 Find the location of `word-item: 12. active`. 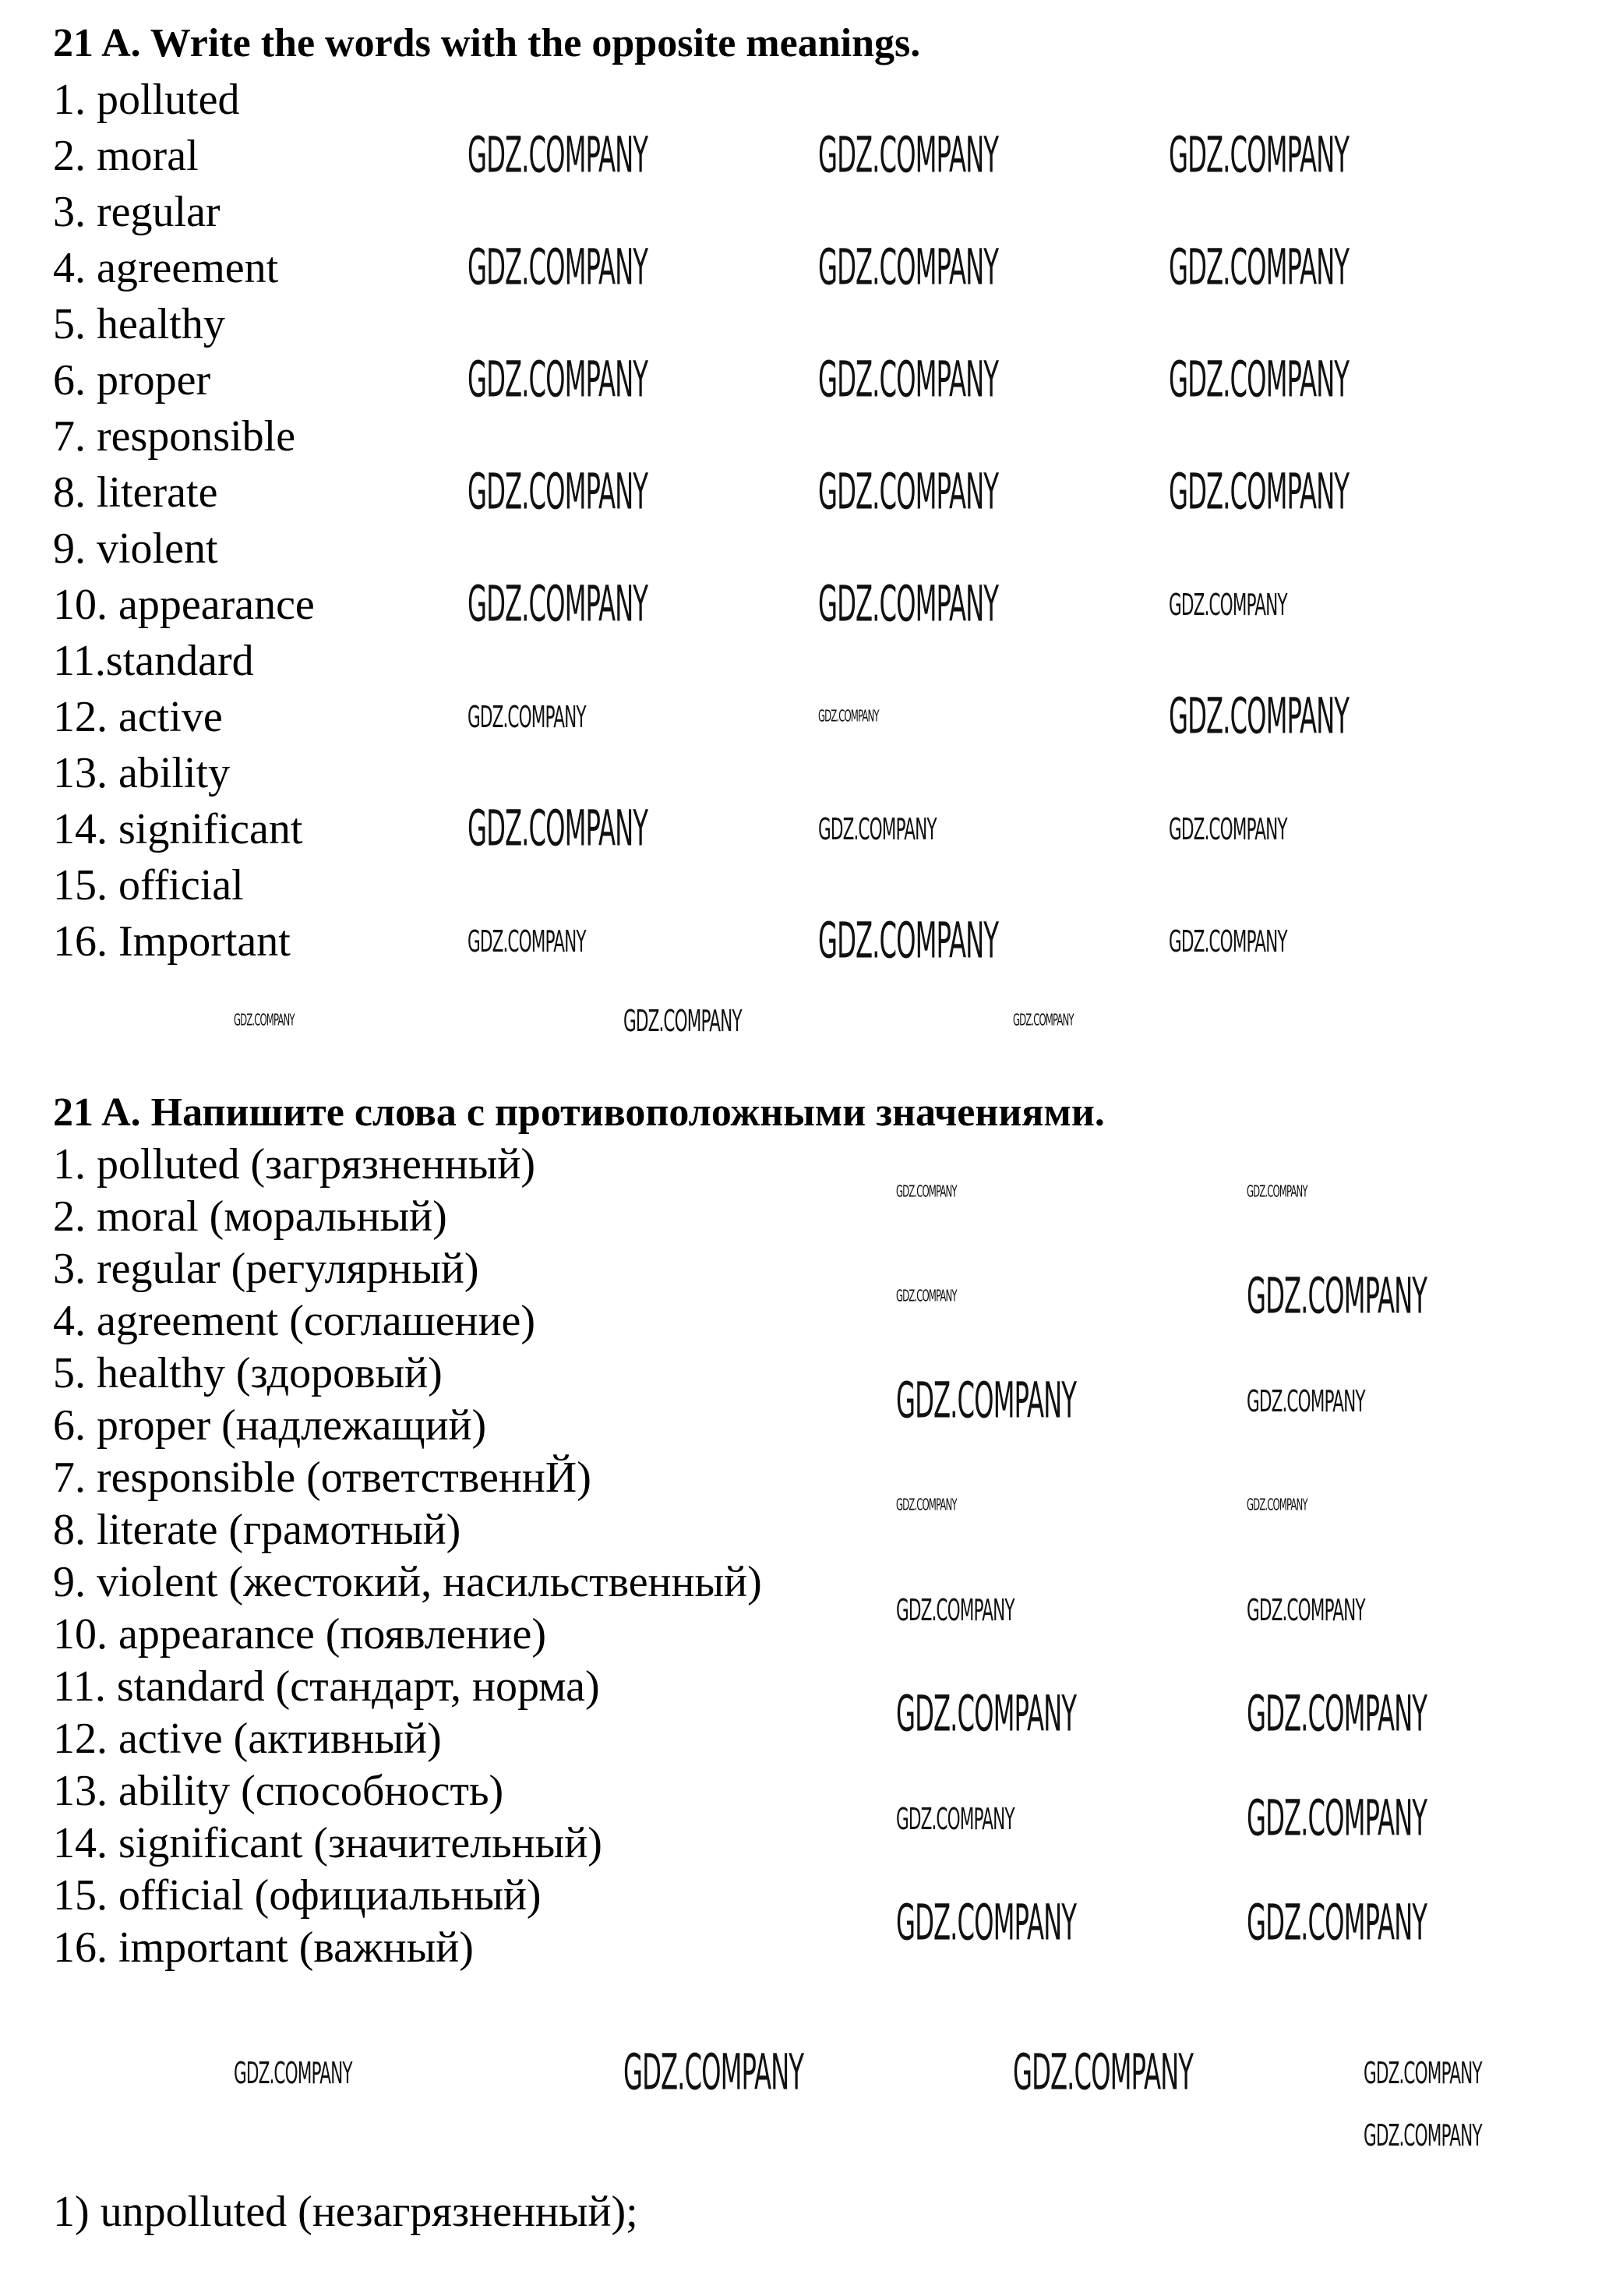

word-item: 12. active is located at coordinates (138, 717).